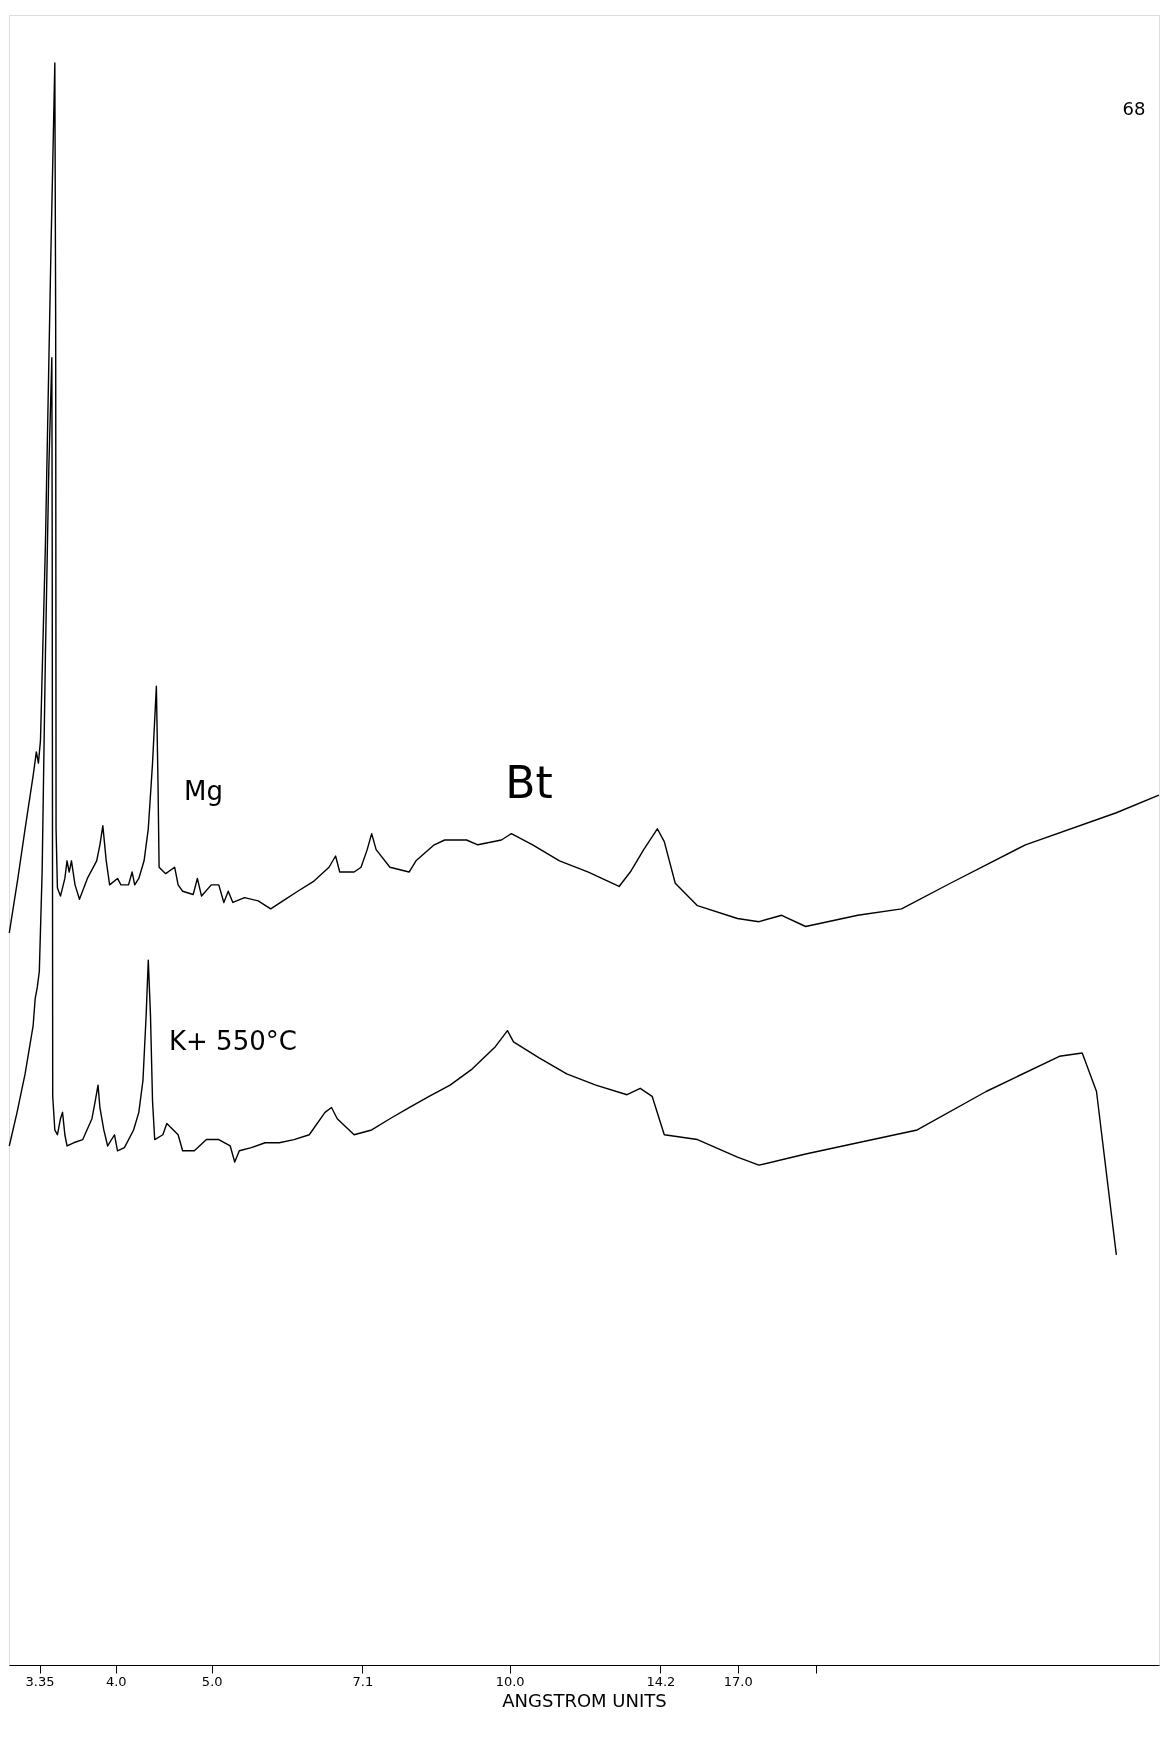 The image size is (1169, 1743). Describe the element at coordinates (363, 1681) in the screenshot. I see `x-tick-label: 7.1` at that location.